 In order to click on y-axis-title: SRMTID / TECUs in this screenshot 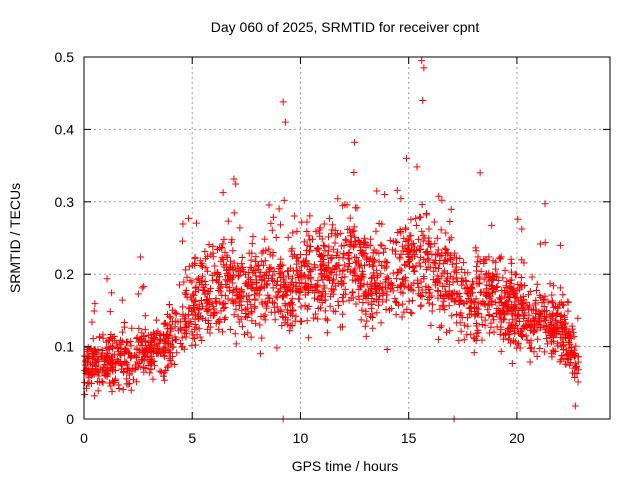, I will do `click(15, 238)`.